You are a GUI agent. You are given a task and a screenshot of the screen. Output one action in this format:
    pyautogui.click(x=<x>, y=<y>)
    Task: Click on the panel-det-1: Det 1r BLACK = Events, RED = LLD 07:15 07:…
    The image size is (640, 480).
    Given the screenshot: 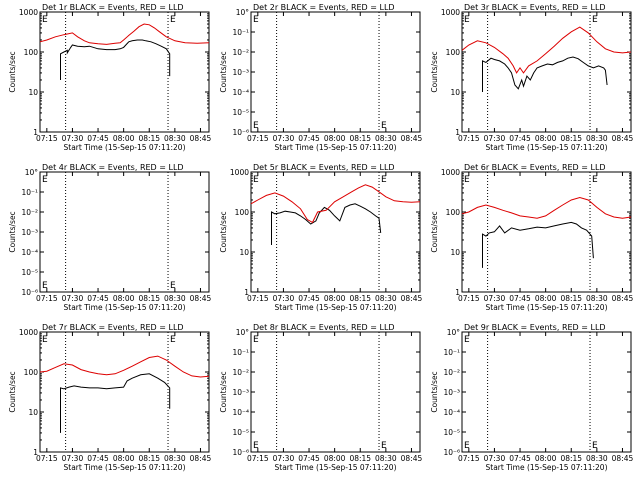 What is the action you would take?
    pyautogui.click(x=109, y=77)
    